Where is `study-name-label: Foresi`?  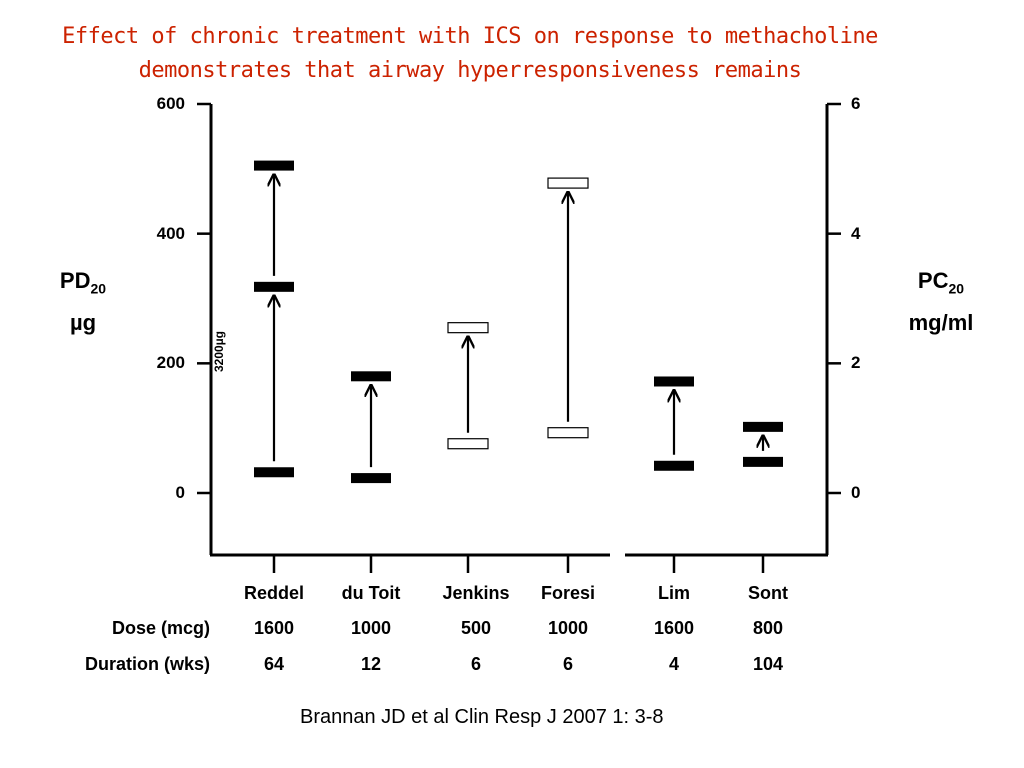 study-name-label: Foresi is located at coordinates (568, 593).